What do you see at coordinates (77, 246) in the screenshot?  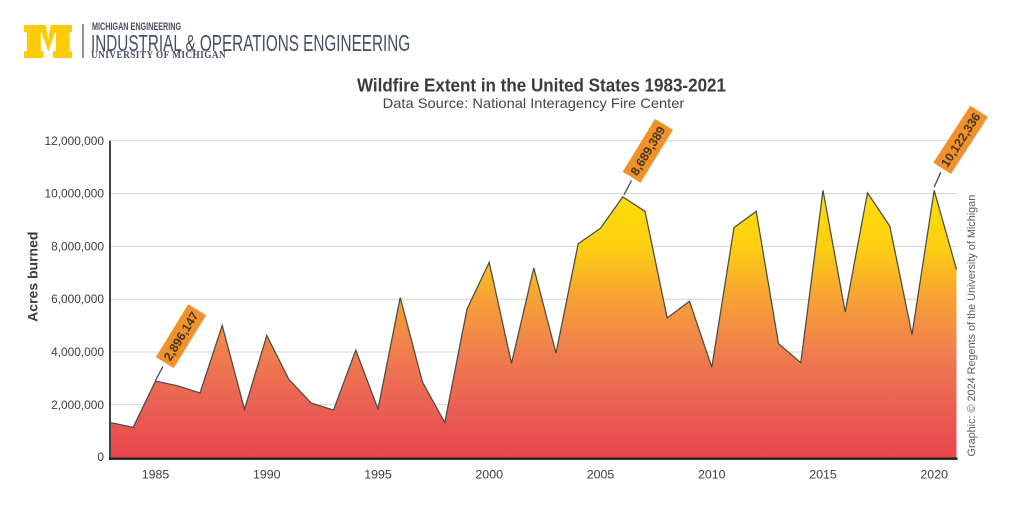 I see `svg-text: 8,000,000` at bounding box center [77, 246].